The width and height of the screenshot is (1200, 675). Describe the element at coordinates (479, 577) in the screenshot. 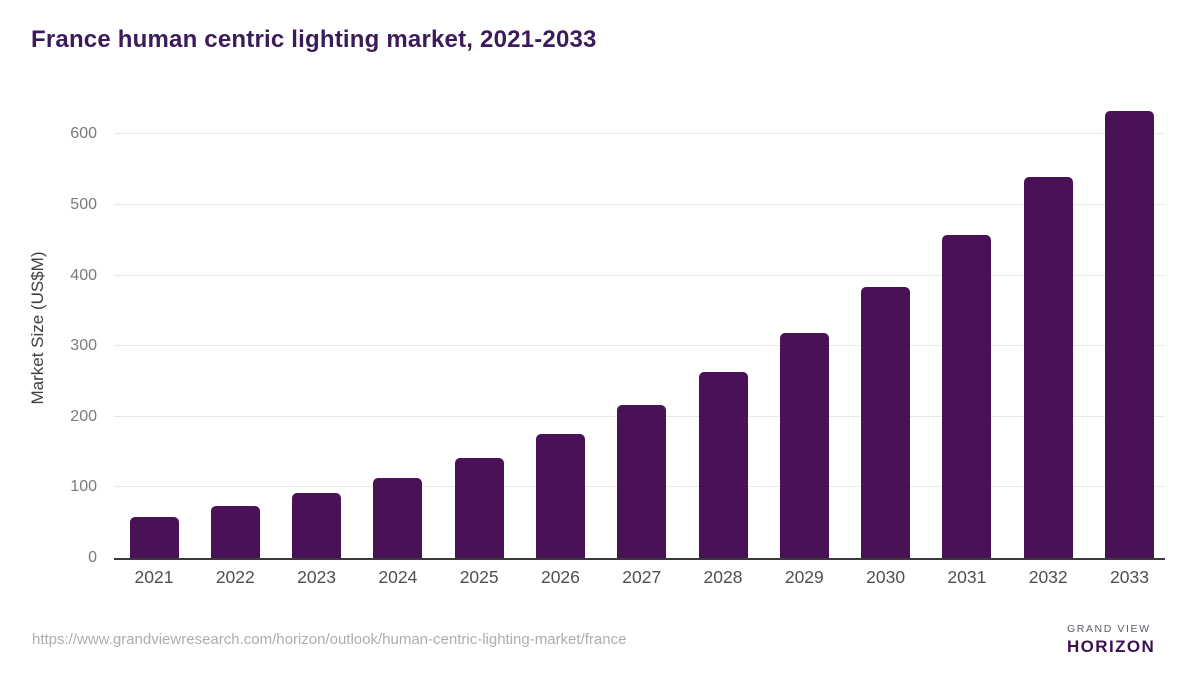

I see `x-tick-label-2025: 2025` at that location.